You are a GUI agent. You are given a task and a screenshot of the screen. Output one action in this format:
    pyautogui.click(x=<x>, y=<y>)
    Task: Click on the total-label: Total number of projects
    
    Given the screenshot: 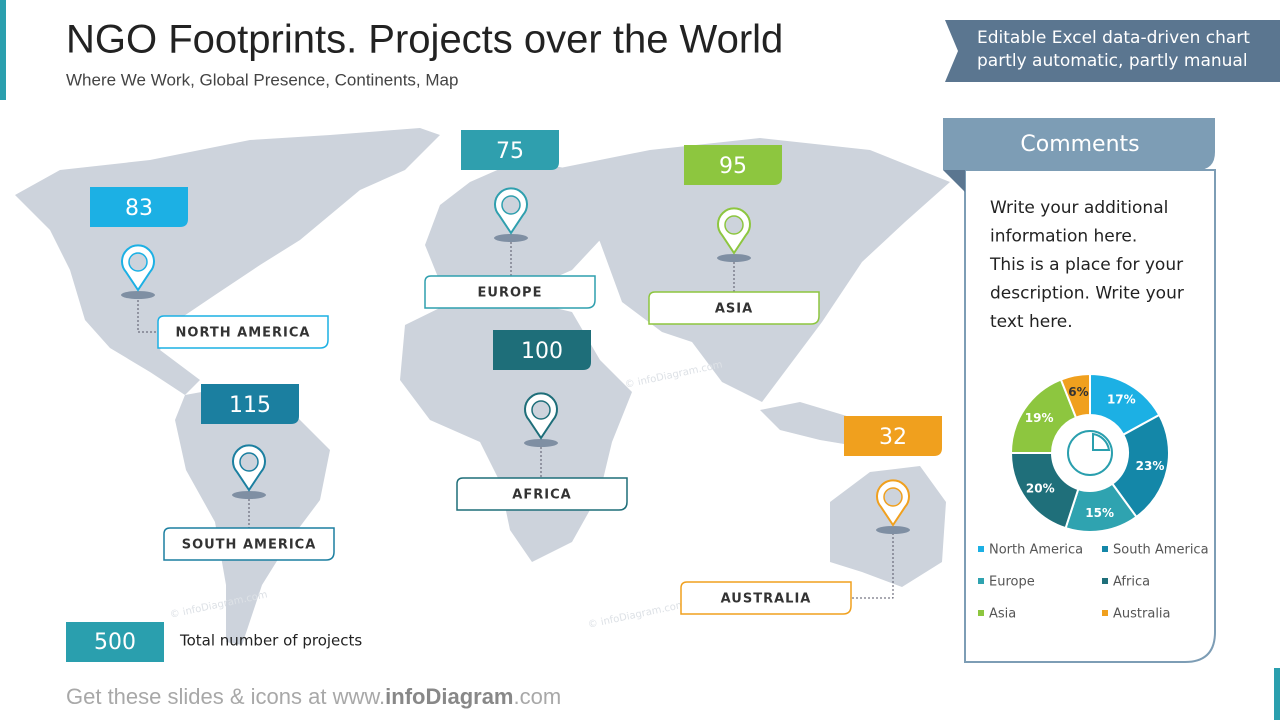 What is the action you would take?
    pyautogui.click(x=270, y=641)
    